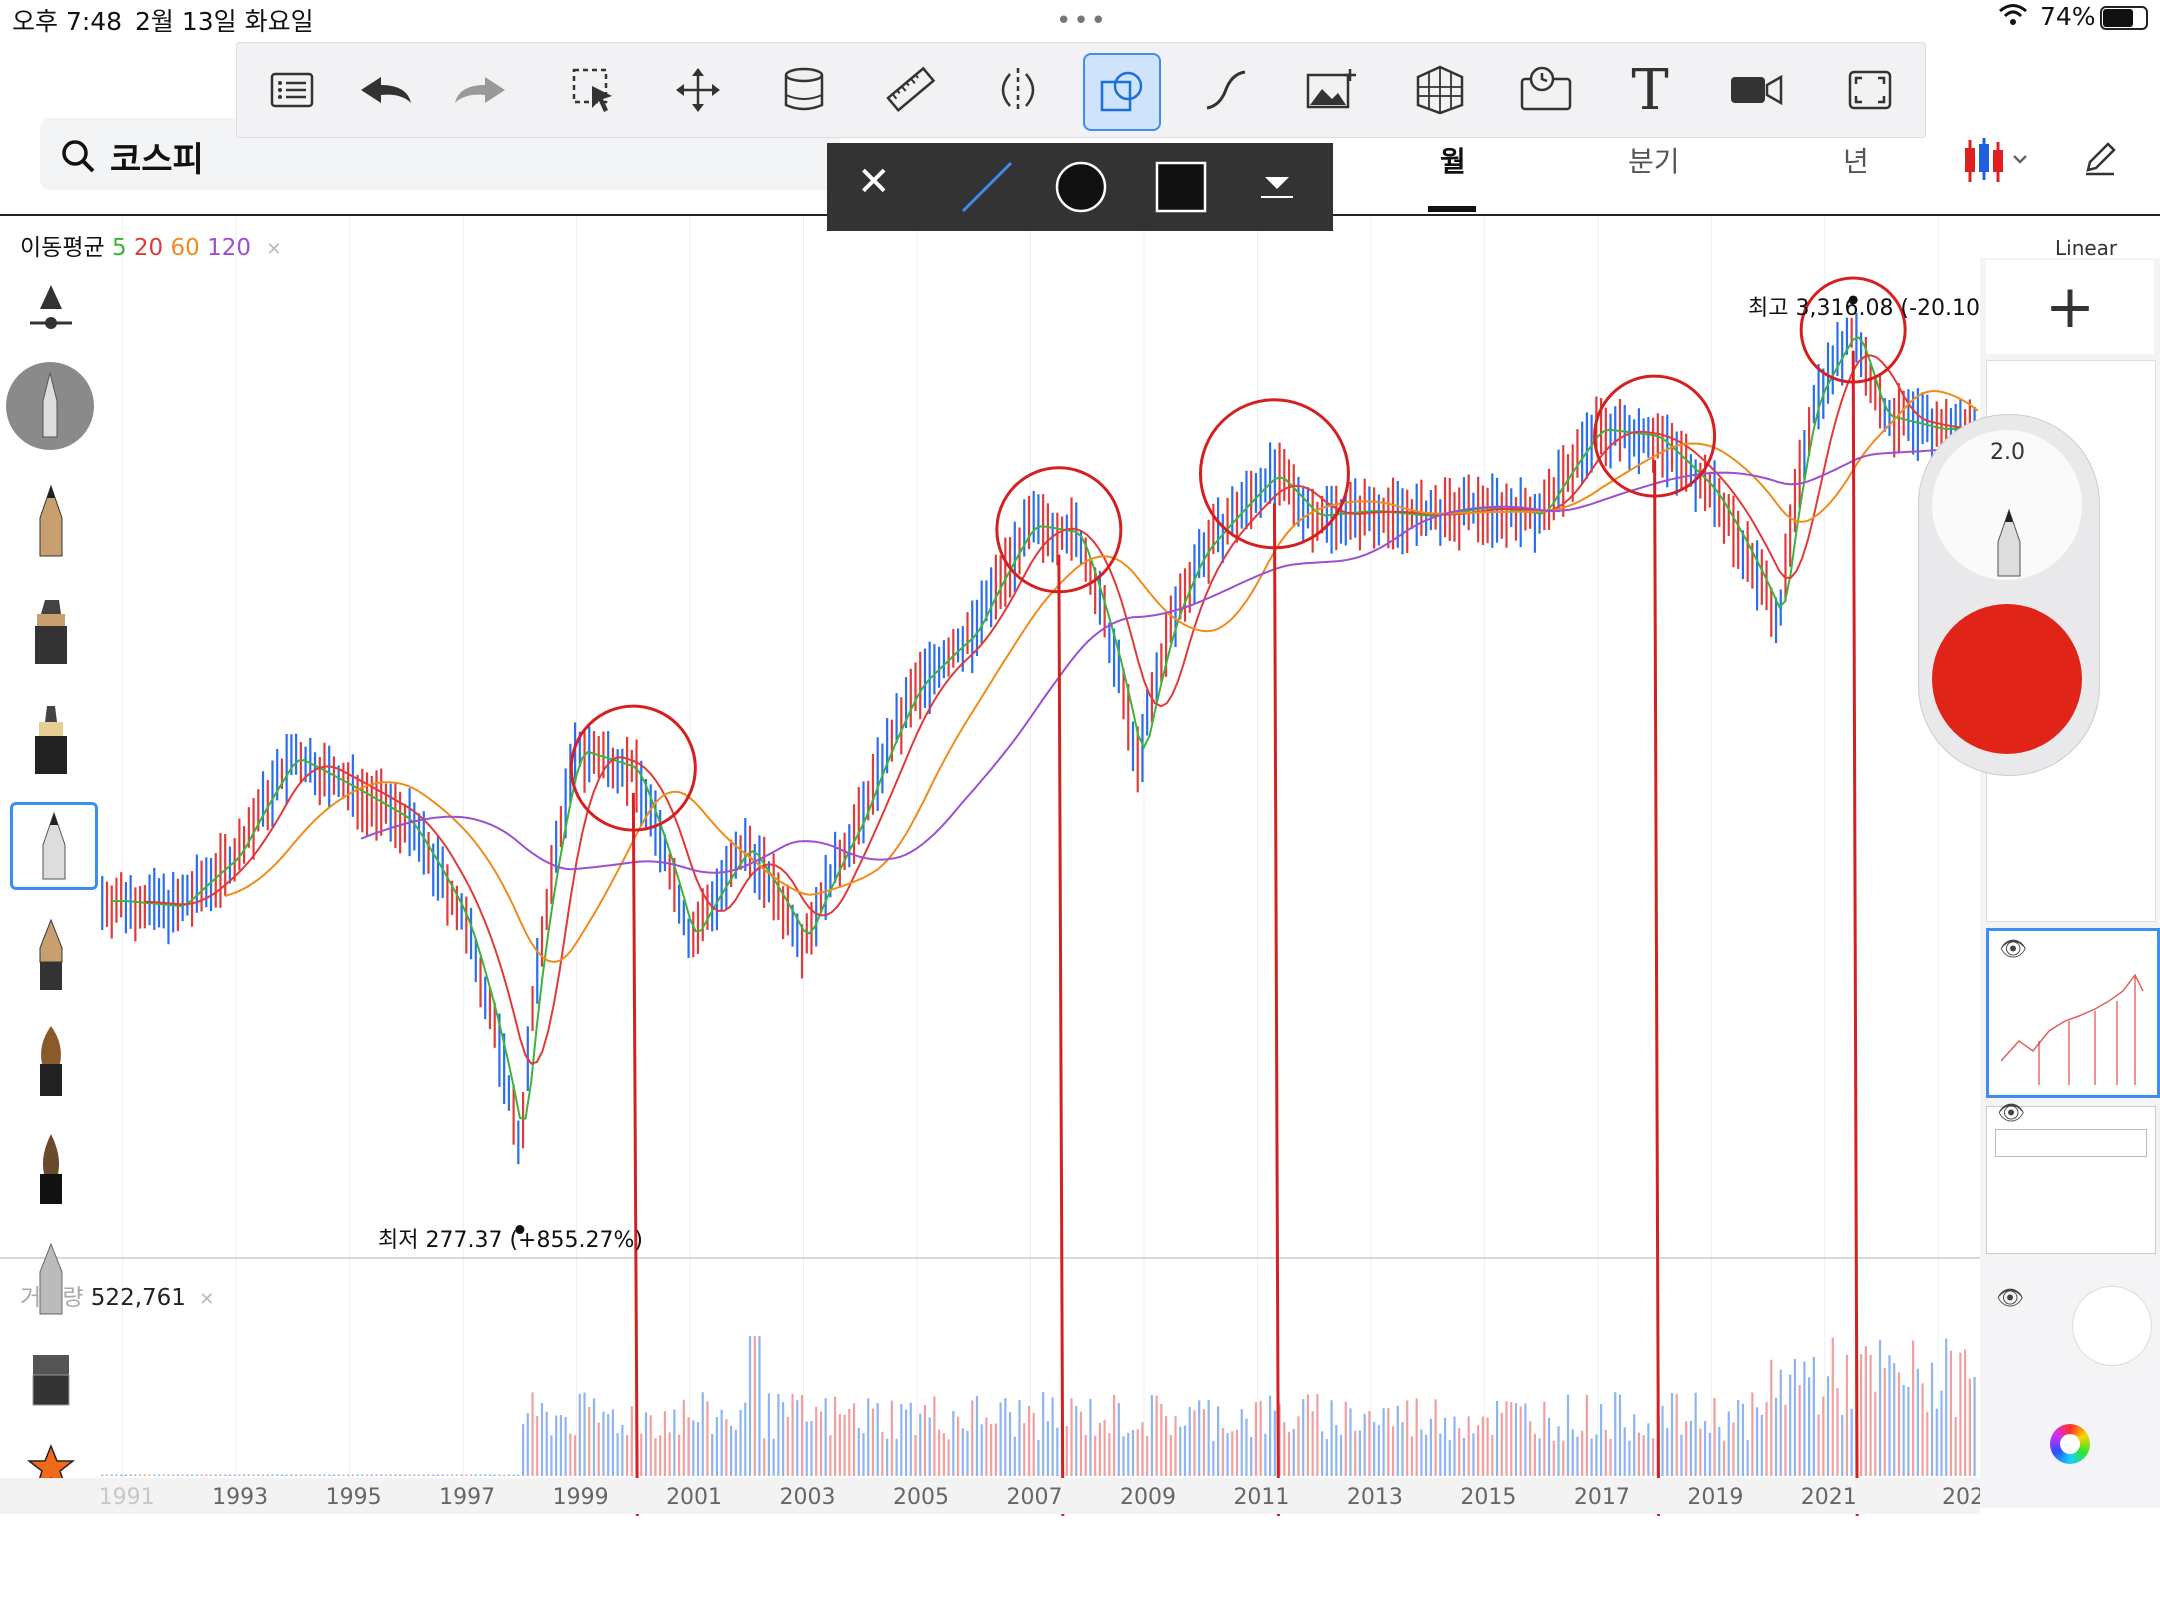  I want to click on x-tick-label: 2003, so click(808, 1497).